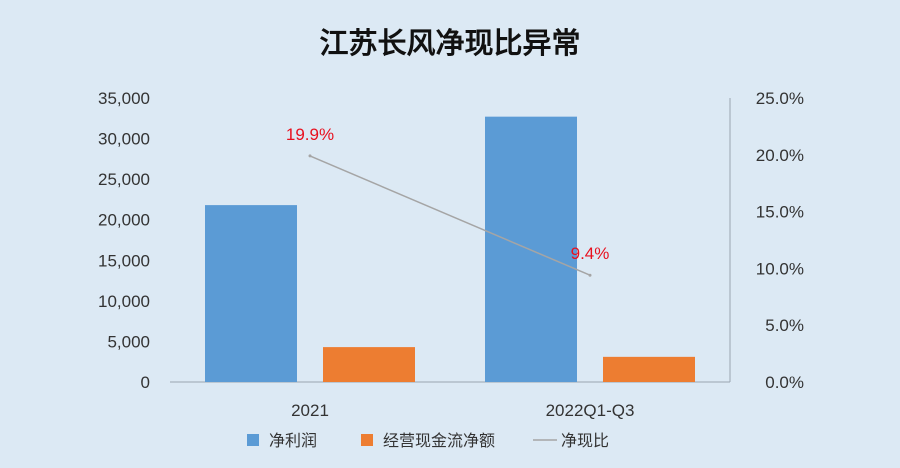 The height and width of the screenshot is (468, 900). Describe the element at coordinates (784, 382) in the screenshot. I see `right-tick-label: 0.0%` at that location.